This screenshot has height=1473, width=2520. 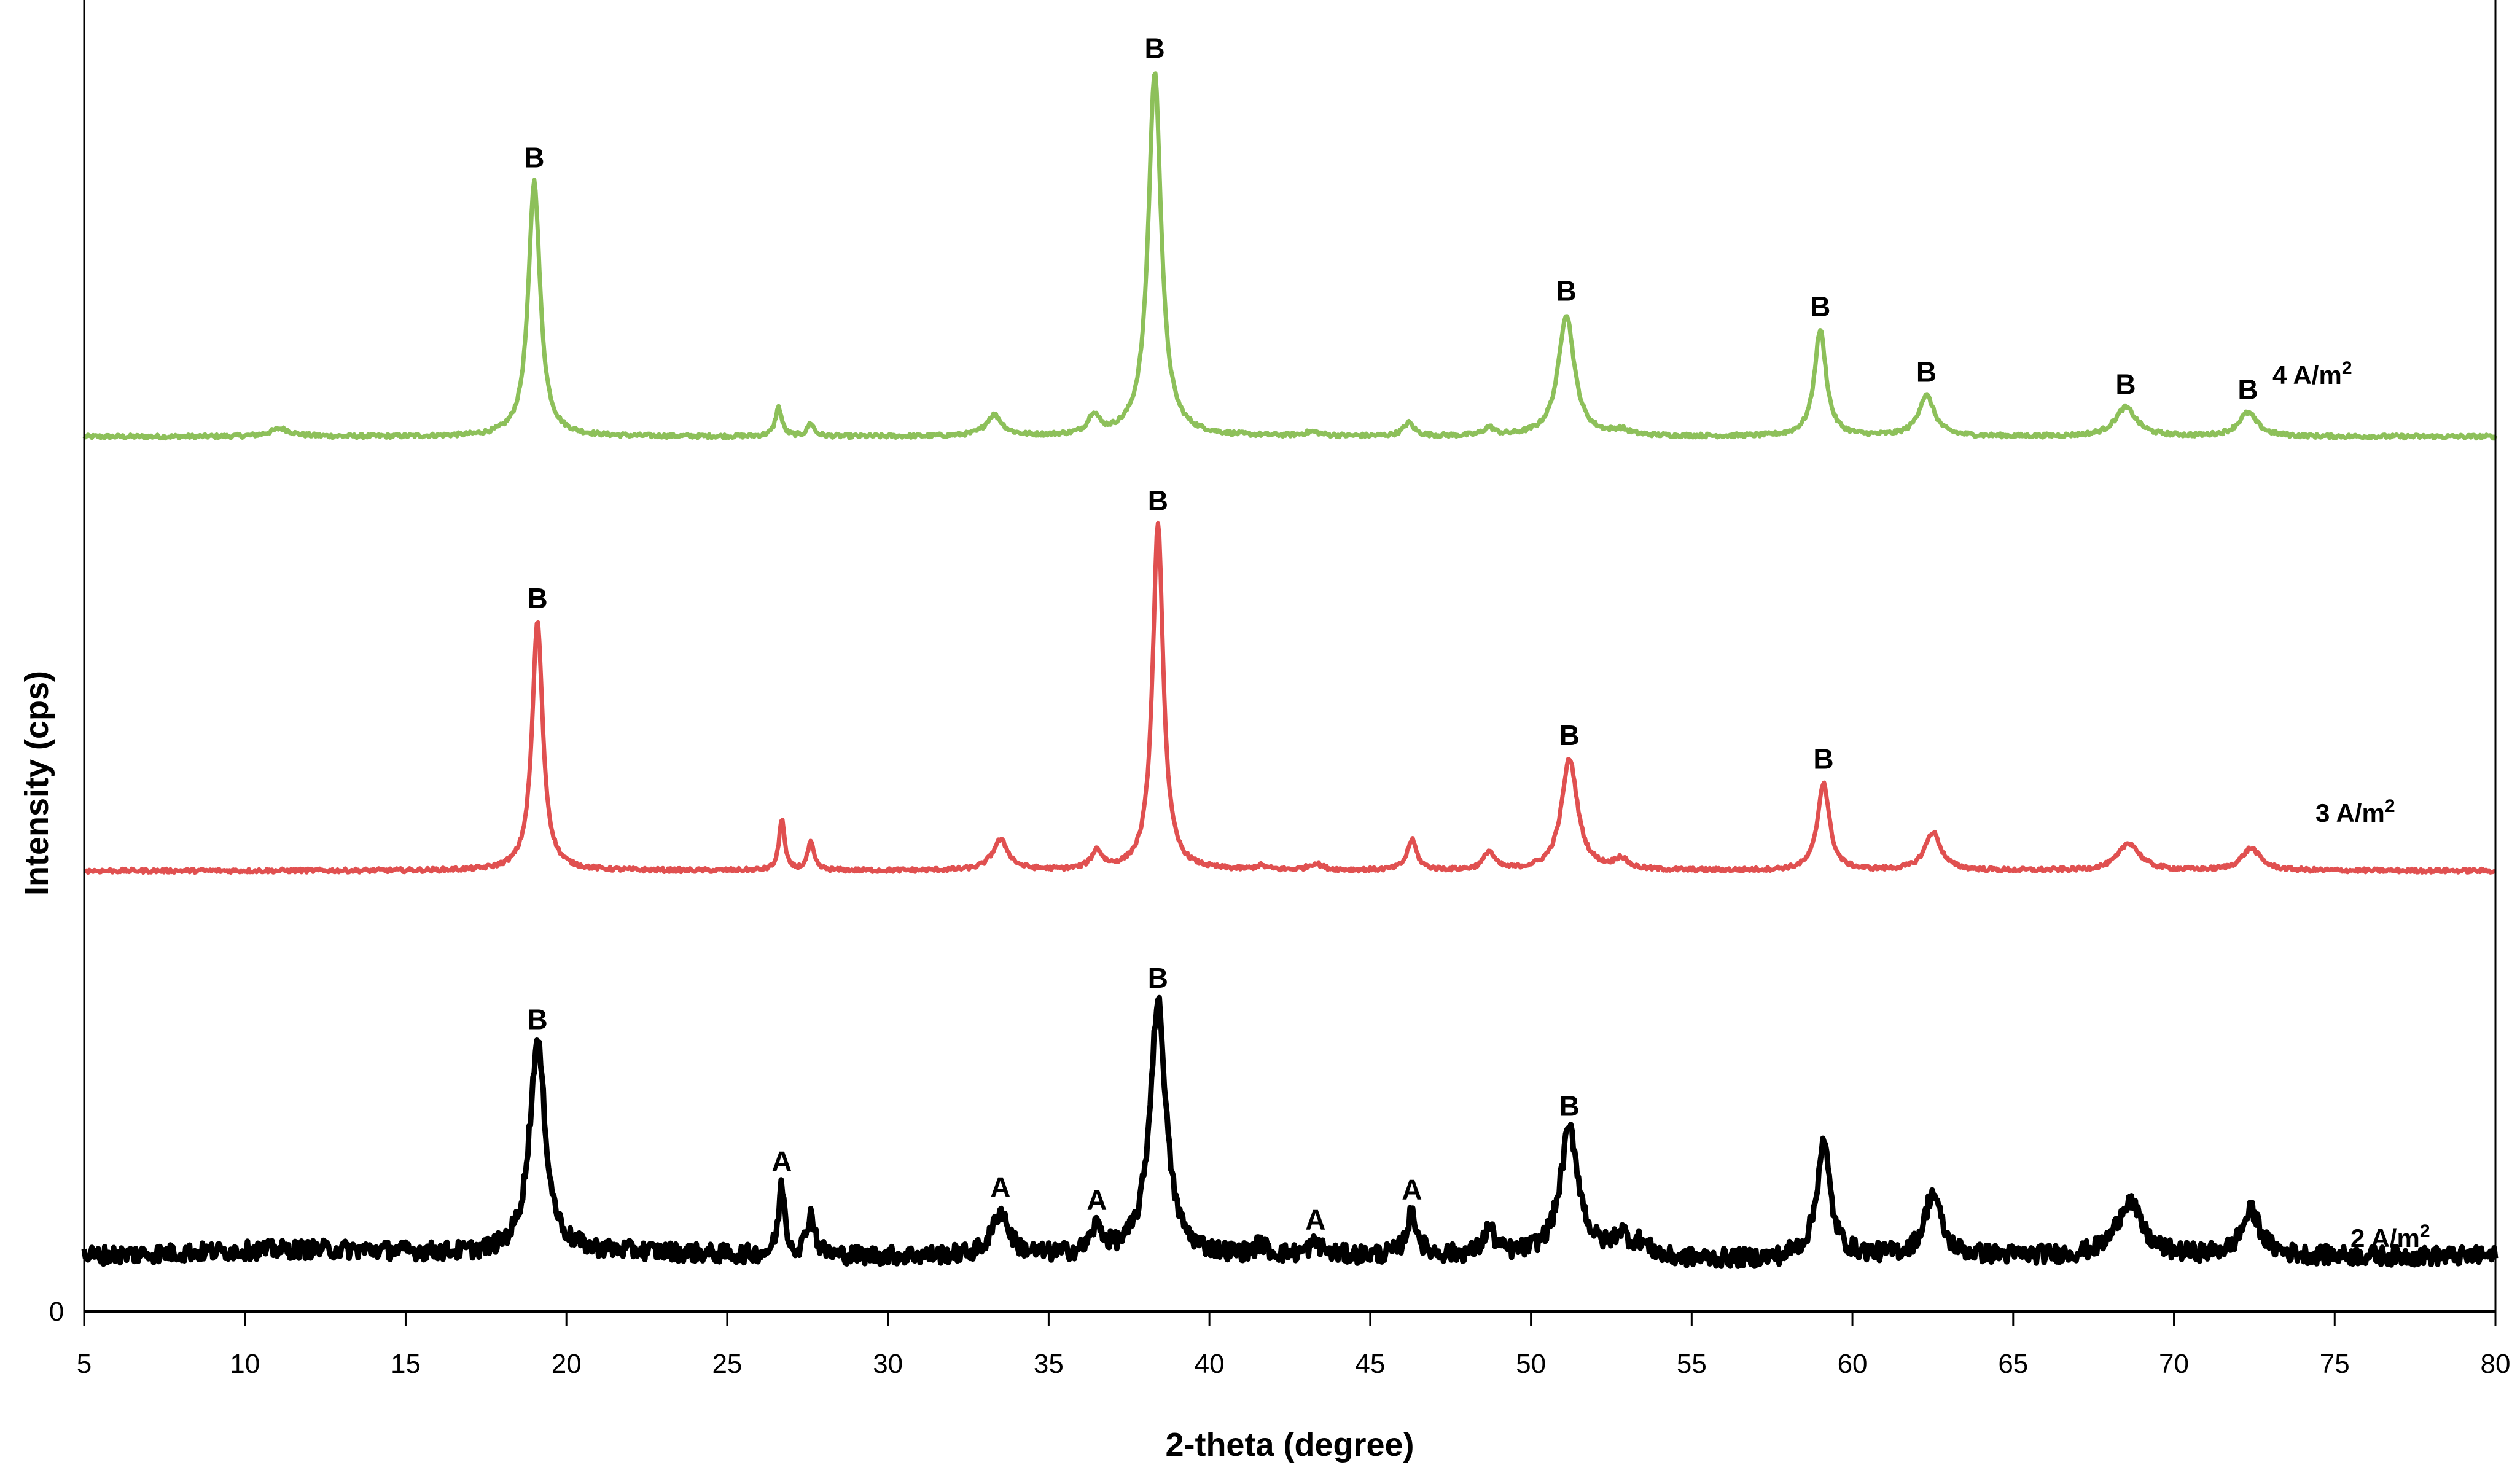 What do you see at coordinates (2496, 1364) in the screenshot?
I see `x-tick-label-80: 80` at bounding box center [2496, 1364].